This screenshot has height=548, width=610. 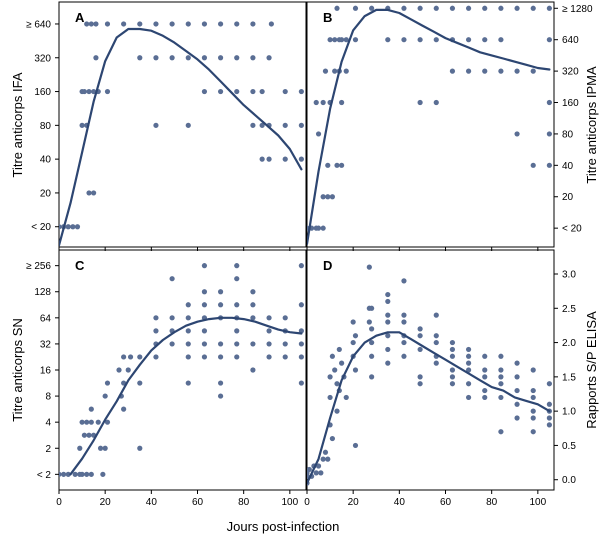 What do you see at coordinates (186, 396) in the screenshot?
I see `trend-line` at bounding box center [186, 396].